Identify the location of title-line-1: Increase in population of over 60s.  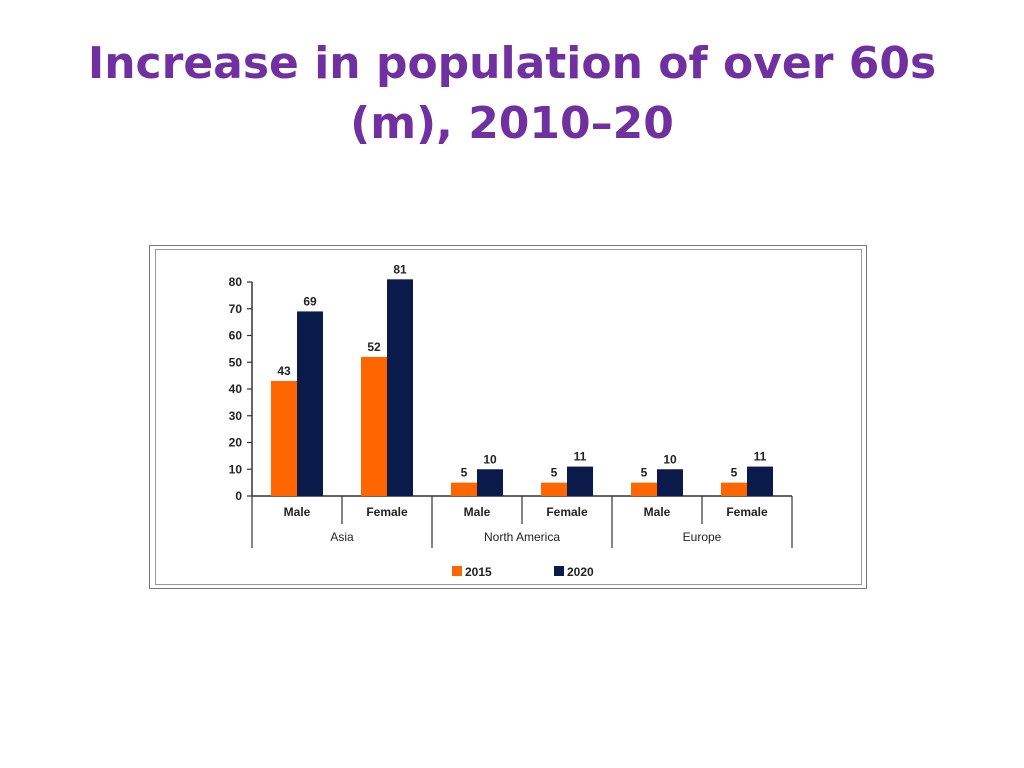
(512, 63).